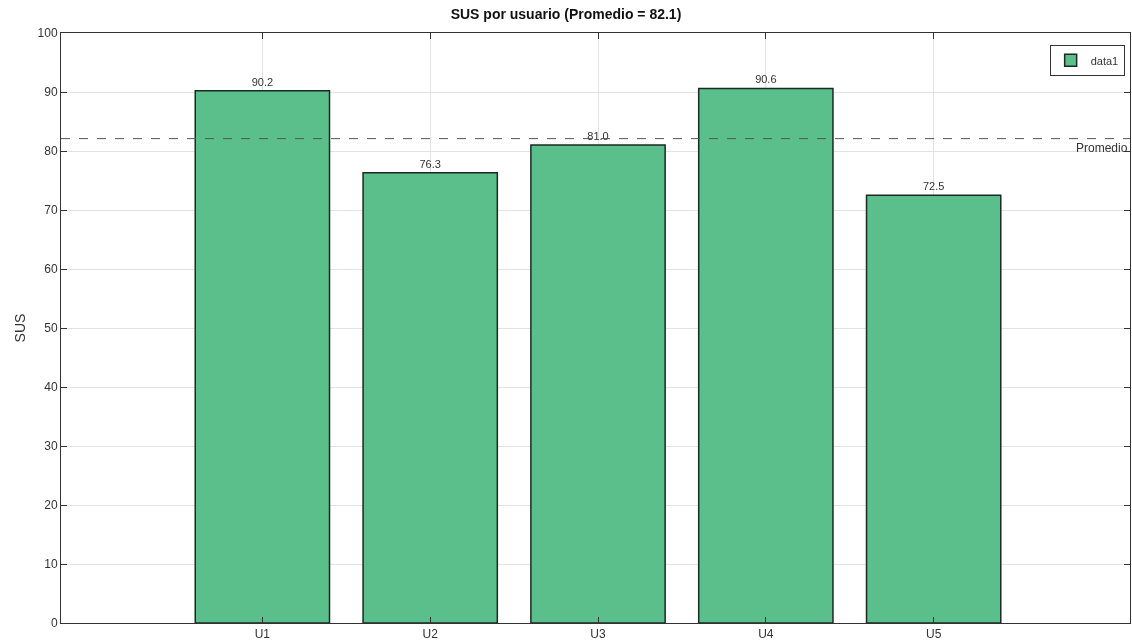  What do you see at coordinates (262, 634) in the screenshot?
I see `x-tick-label: U1` at bounding box center [262, 634].